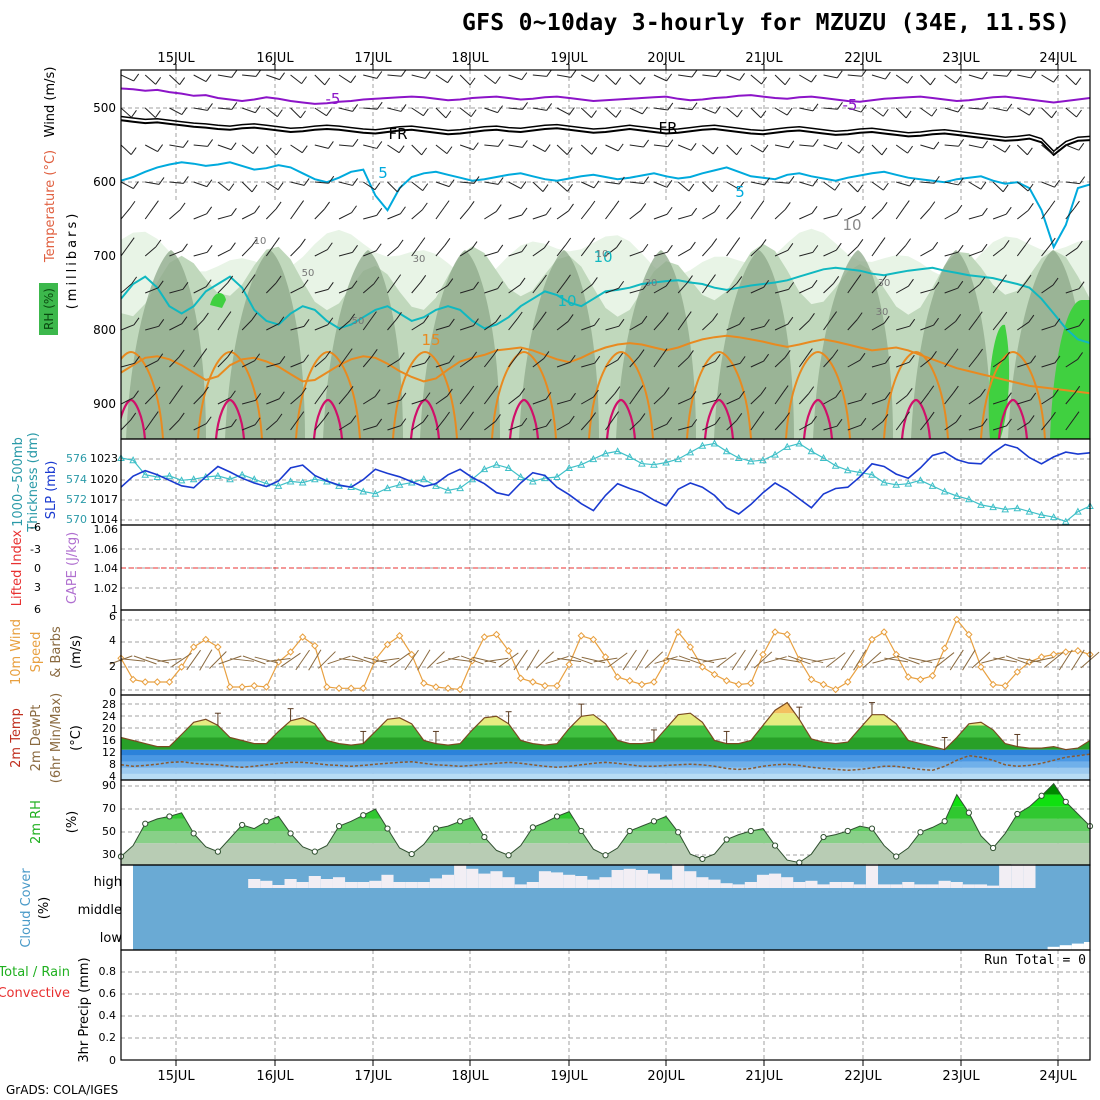 Image resolution: width=1100 pixels, height=1100 pixels. Describe the element at coordinates (109, 752) in the screenshot. I see `temp-tick: 12` at that location.